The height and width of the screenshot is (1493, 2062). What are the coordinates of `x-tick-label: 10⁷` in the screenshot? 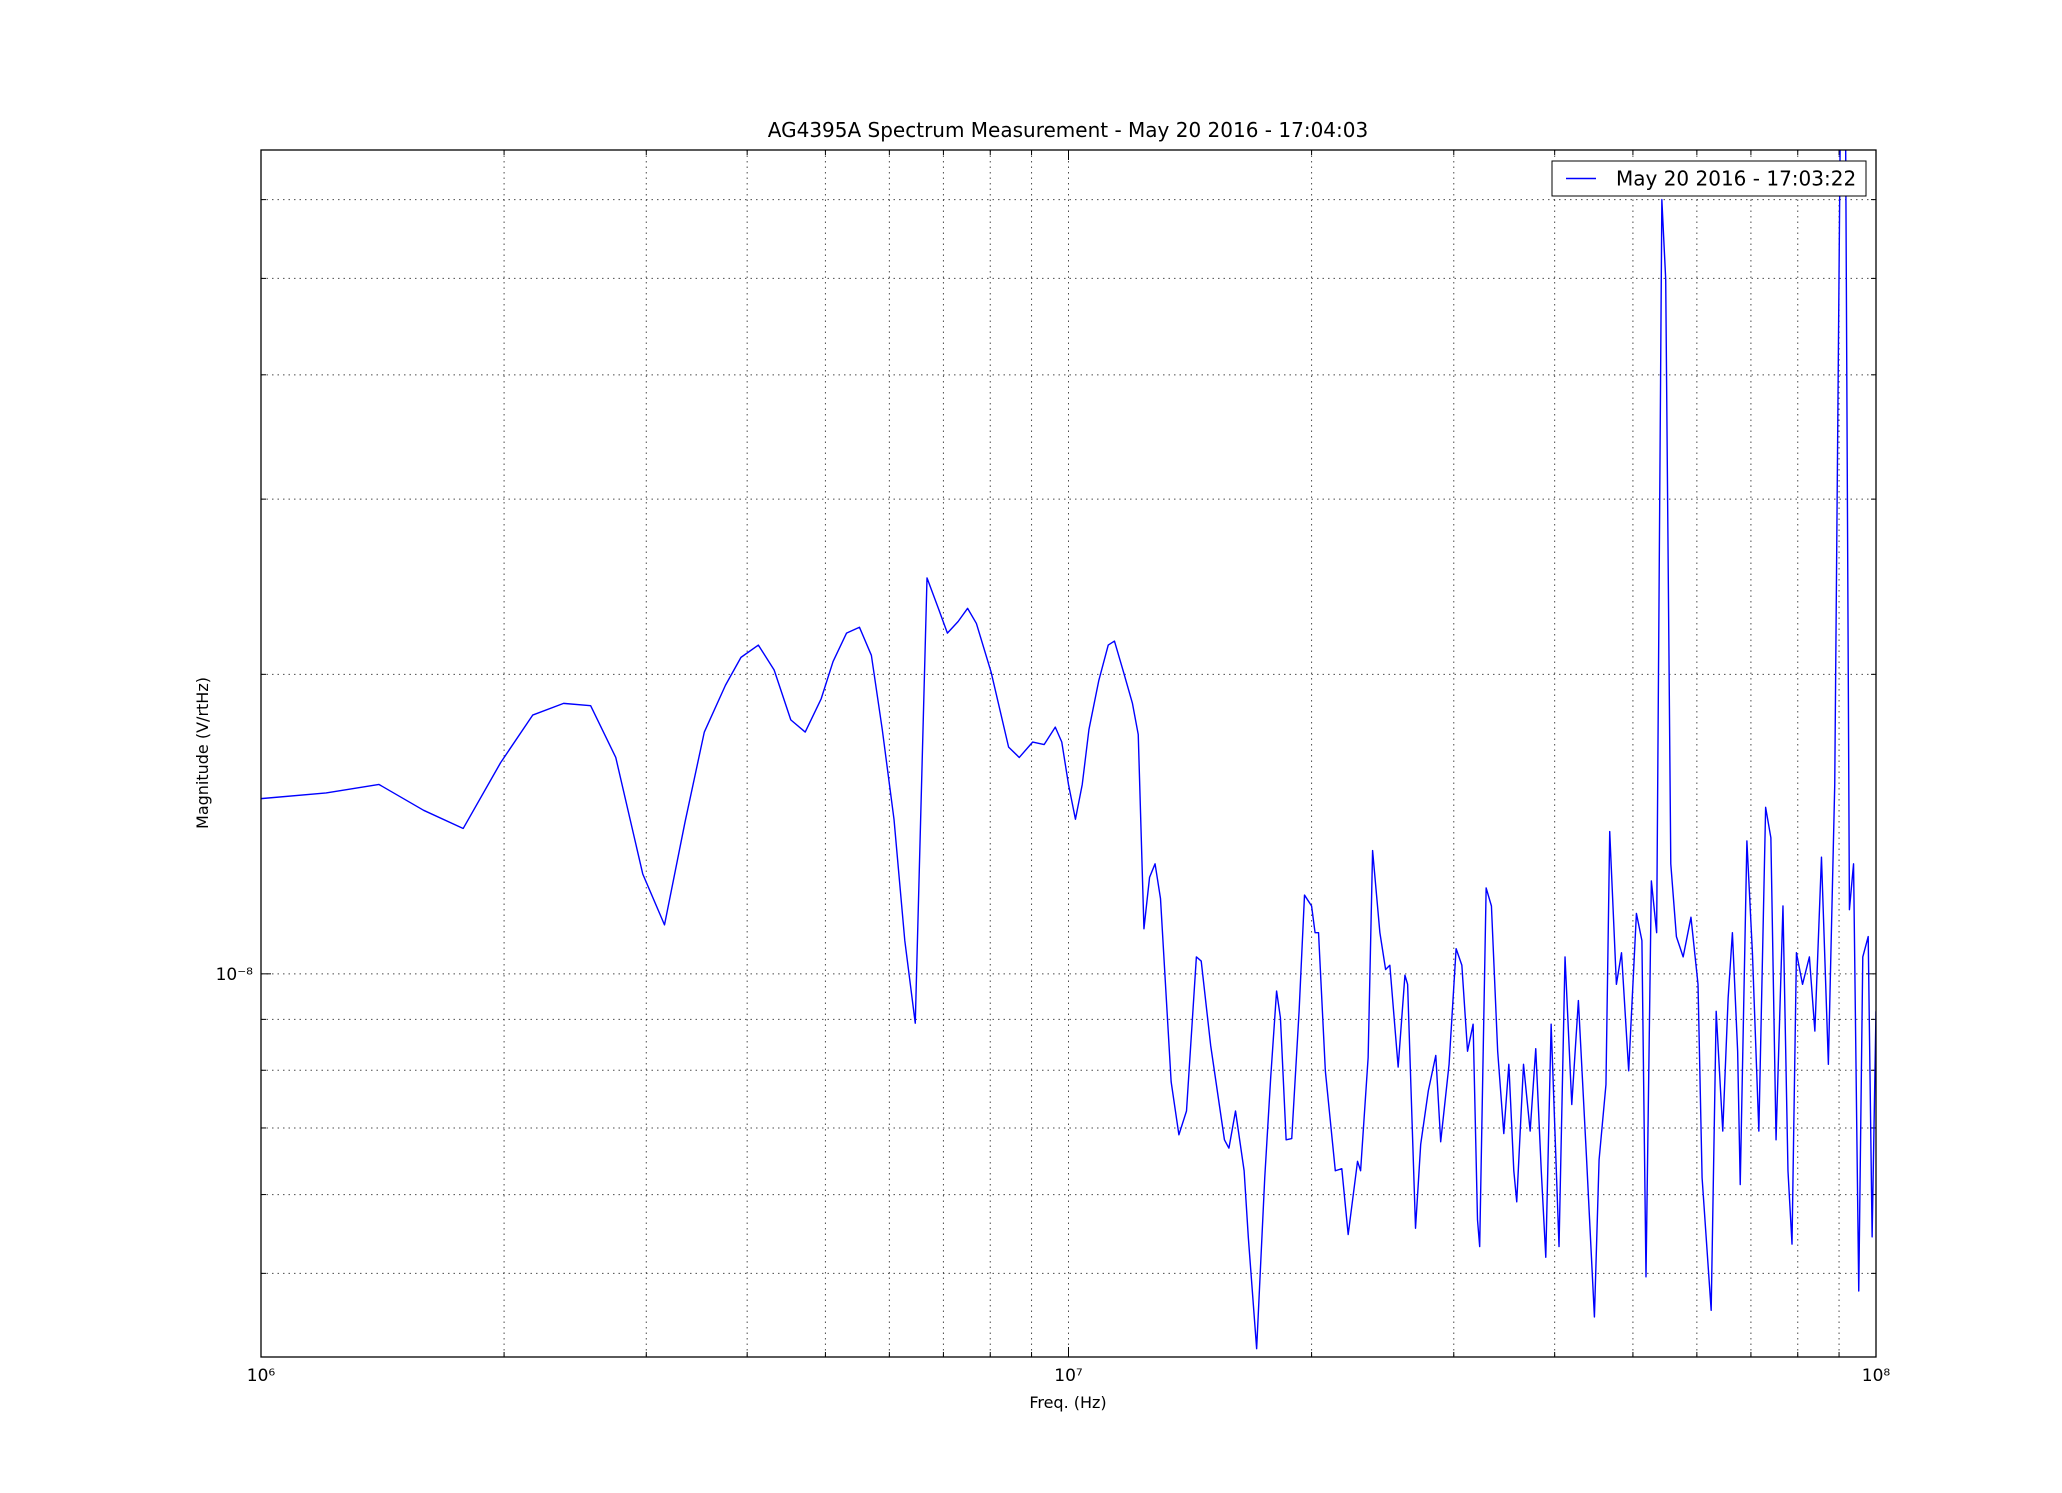 It's located at (1068, 1376).